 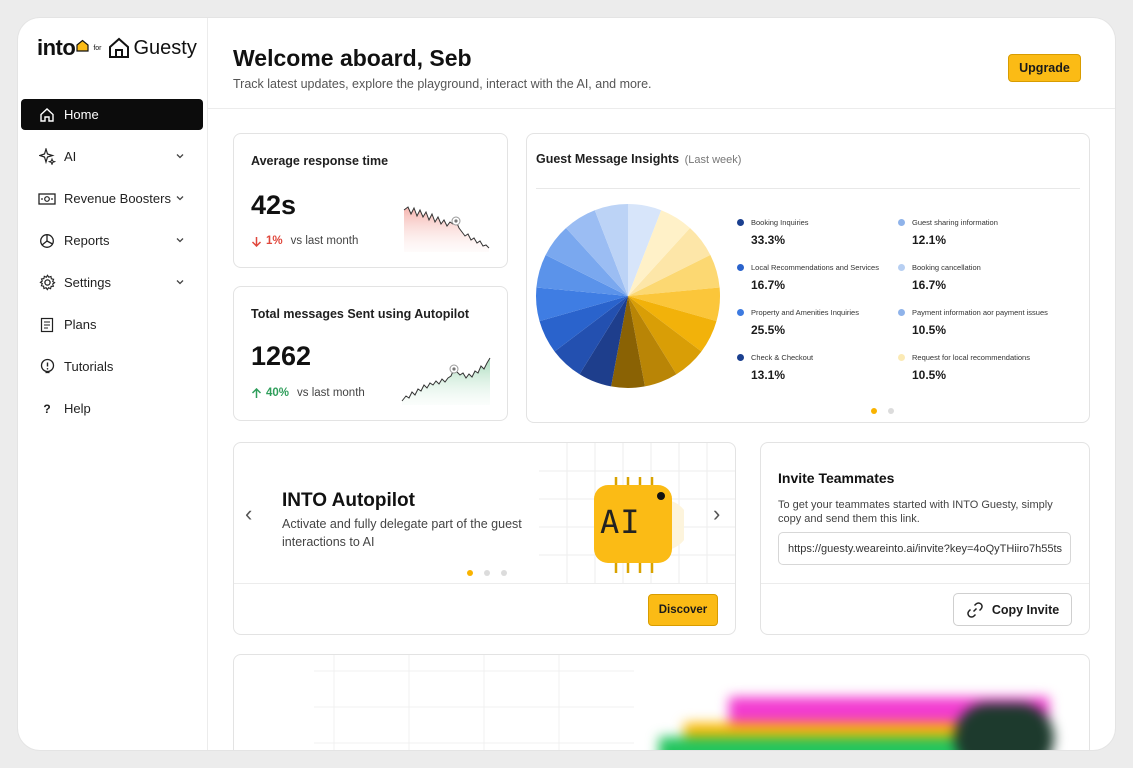 I want to click on delta-percent: 1%, so click(x=274, y=241).